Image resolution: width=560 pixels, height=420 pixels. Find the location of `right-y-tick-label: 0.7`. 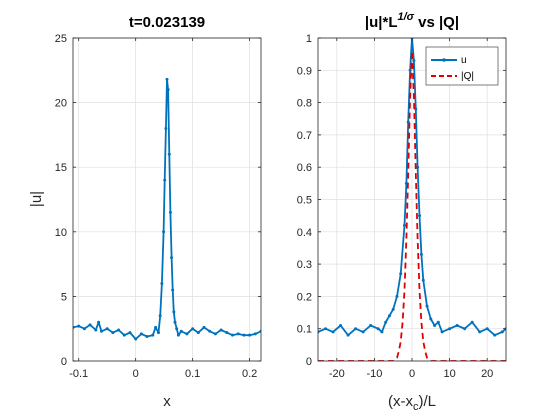

right-y-tick-label: 0.7 is located at coordinates (304, 136).